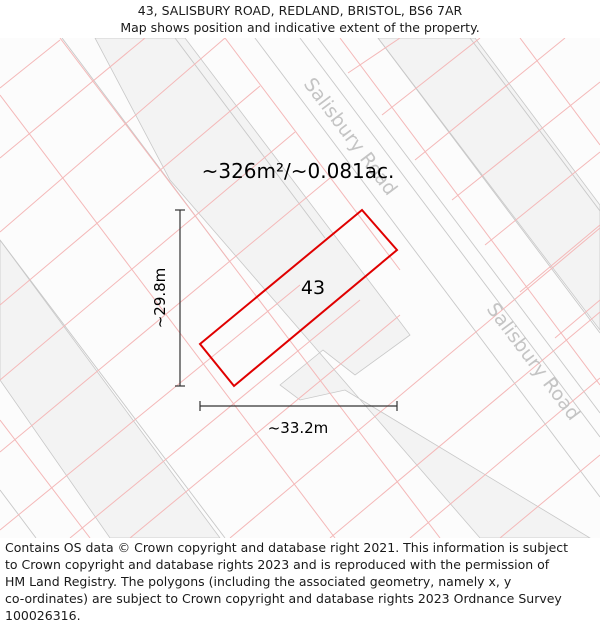 Image resolution: width=600 pixels, height=625 pixels. Describe the element at coordinates (313, 288) in the screenshot. I see `plot-number-label: 43` at that location.